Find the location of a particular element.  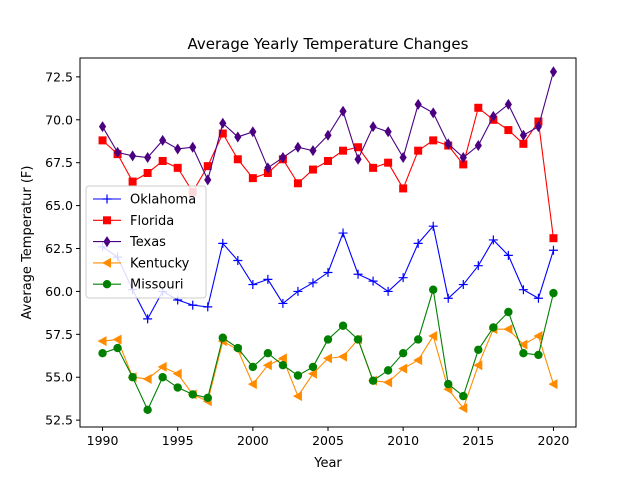

data-point-kentucky-2009 is located at coordinates (388, 382).